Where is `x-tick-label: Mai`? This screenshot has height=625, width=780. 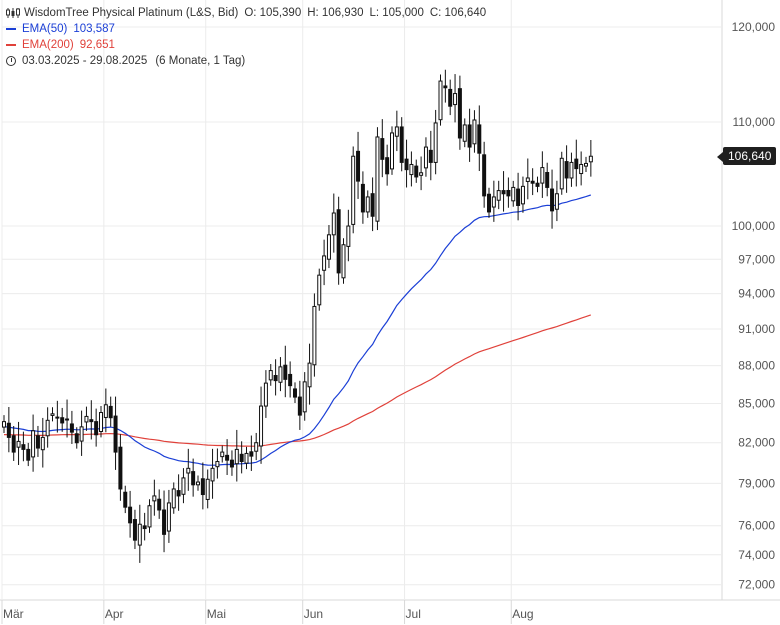 x-tick-label: Mai is located at coordinates (216, 614).